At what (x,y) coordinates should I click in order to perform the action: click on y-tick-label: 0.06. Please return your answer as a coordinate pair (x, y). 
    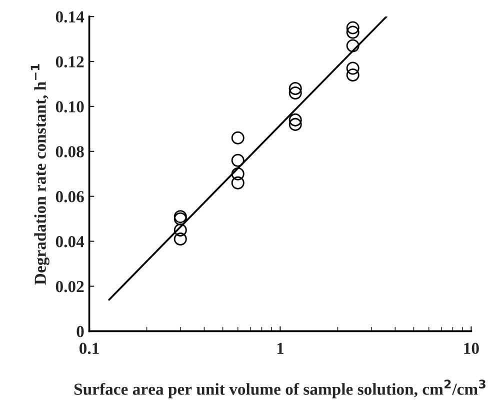
    Looking at the image, I should click on (70, 196).